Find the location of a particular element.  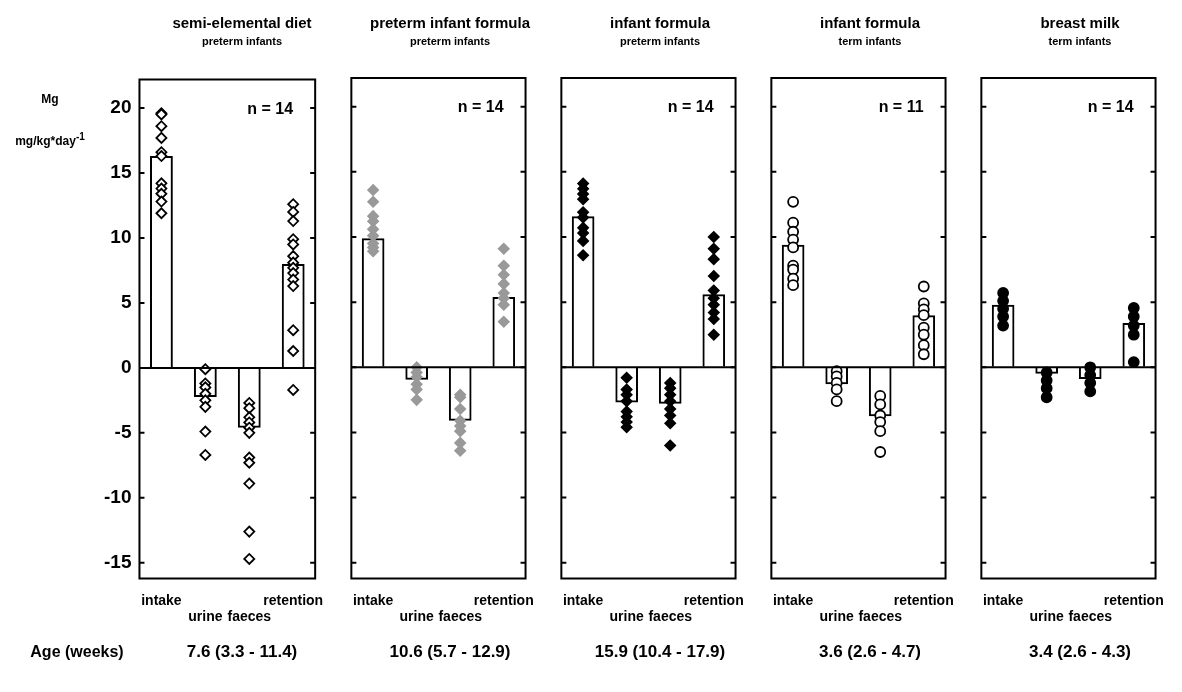

text: Mg mg/kg*day$^{-1}$ is located at coordinates (50, 120).